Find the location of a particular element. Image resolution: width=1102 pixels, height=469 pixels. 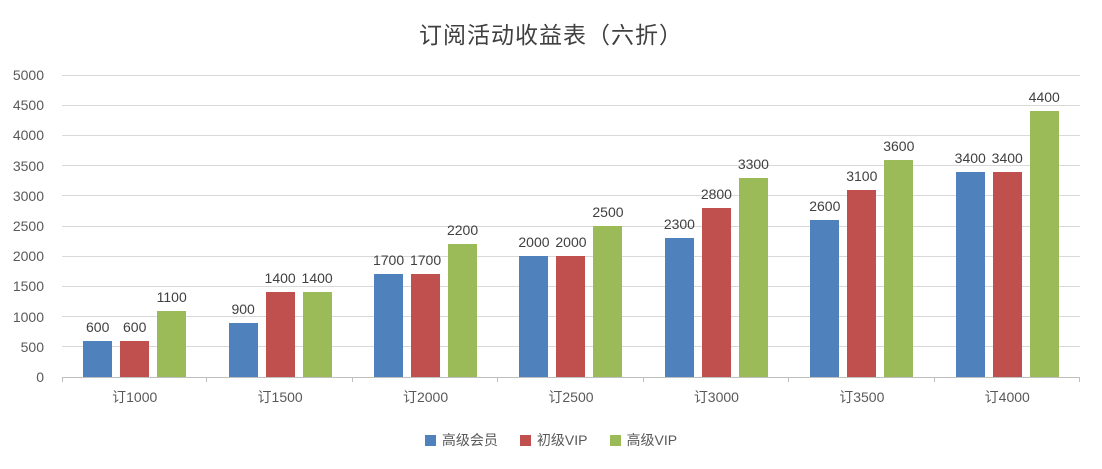

legend-item-3: 高级VIP is located at coordinates (643, 440).